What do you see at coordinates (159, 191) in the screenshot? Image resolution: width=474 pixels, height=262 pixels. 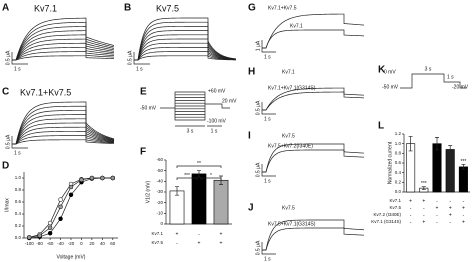 I see `label: -30` at bounding box center [159, 191].